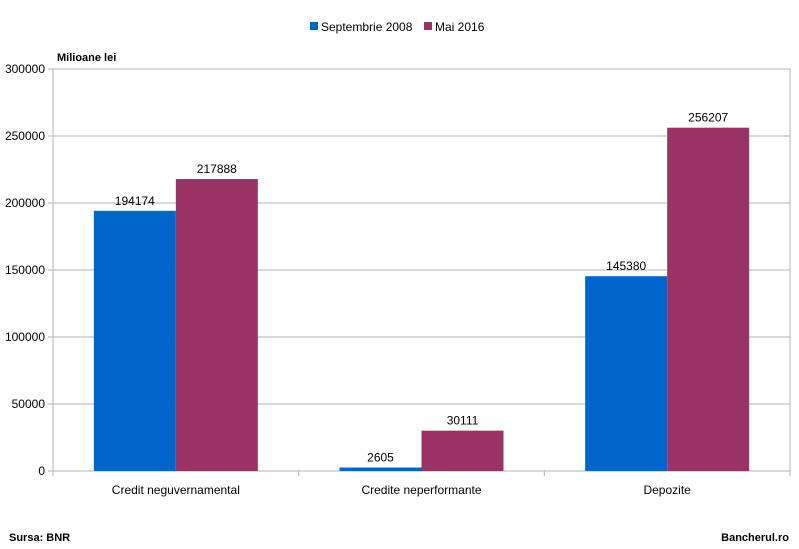  What do you see at coordinates (380, 458) in the screenshot?
I see `data-label: 2605` at bounding box center [380, 458].